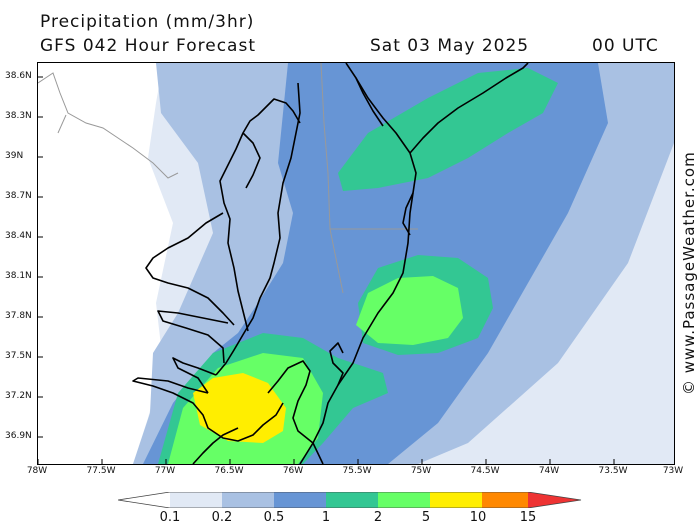 The image size is (700, 525). I want to click on legend-swatch-below, so click(144, 500).